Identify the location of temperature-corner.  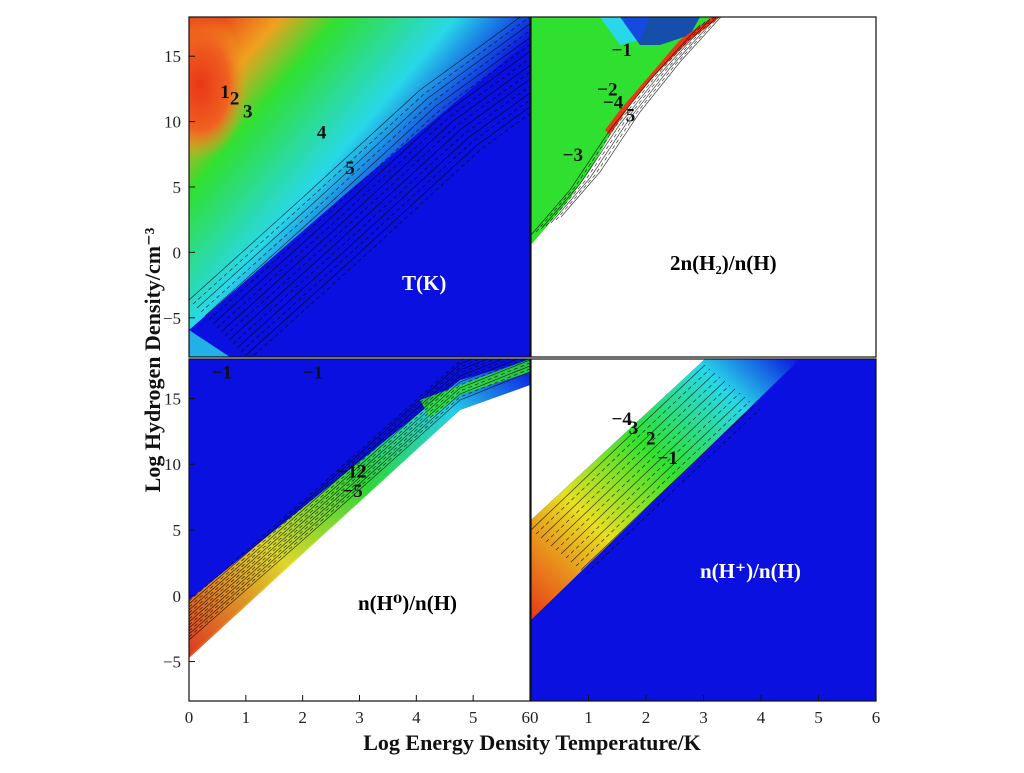
(209, 343).